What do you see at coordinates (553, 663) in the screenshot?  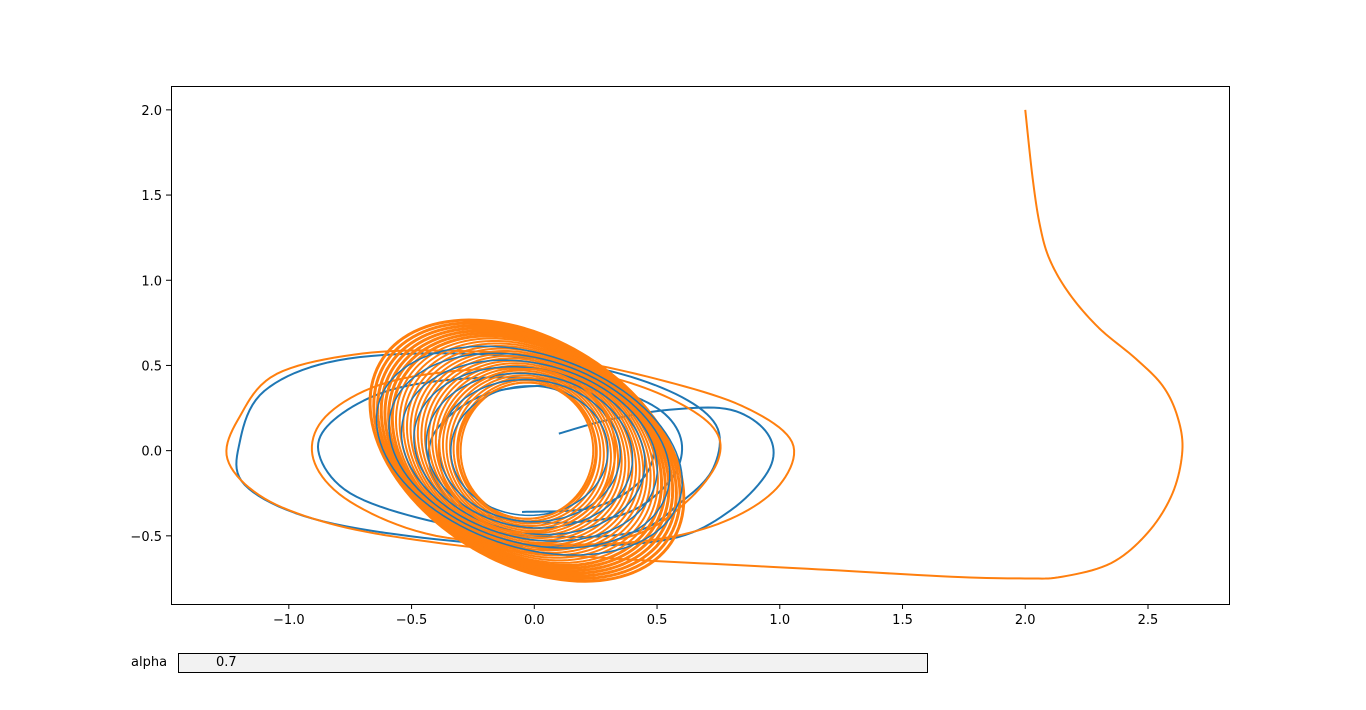 I see `alpha-slider: 0.7` at bounding box center [553, 663].